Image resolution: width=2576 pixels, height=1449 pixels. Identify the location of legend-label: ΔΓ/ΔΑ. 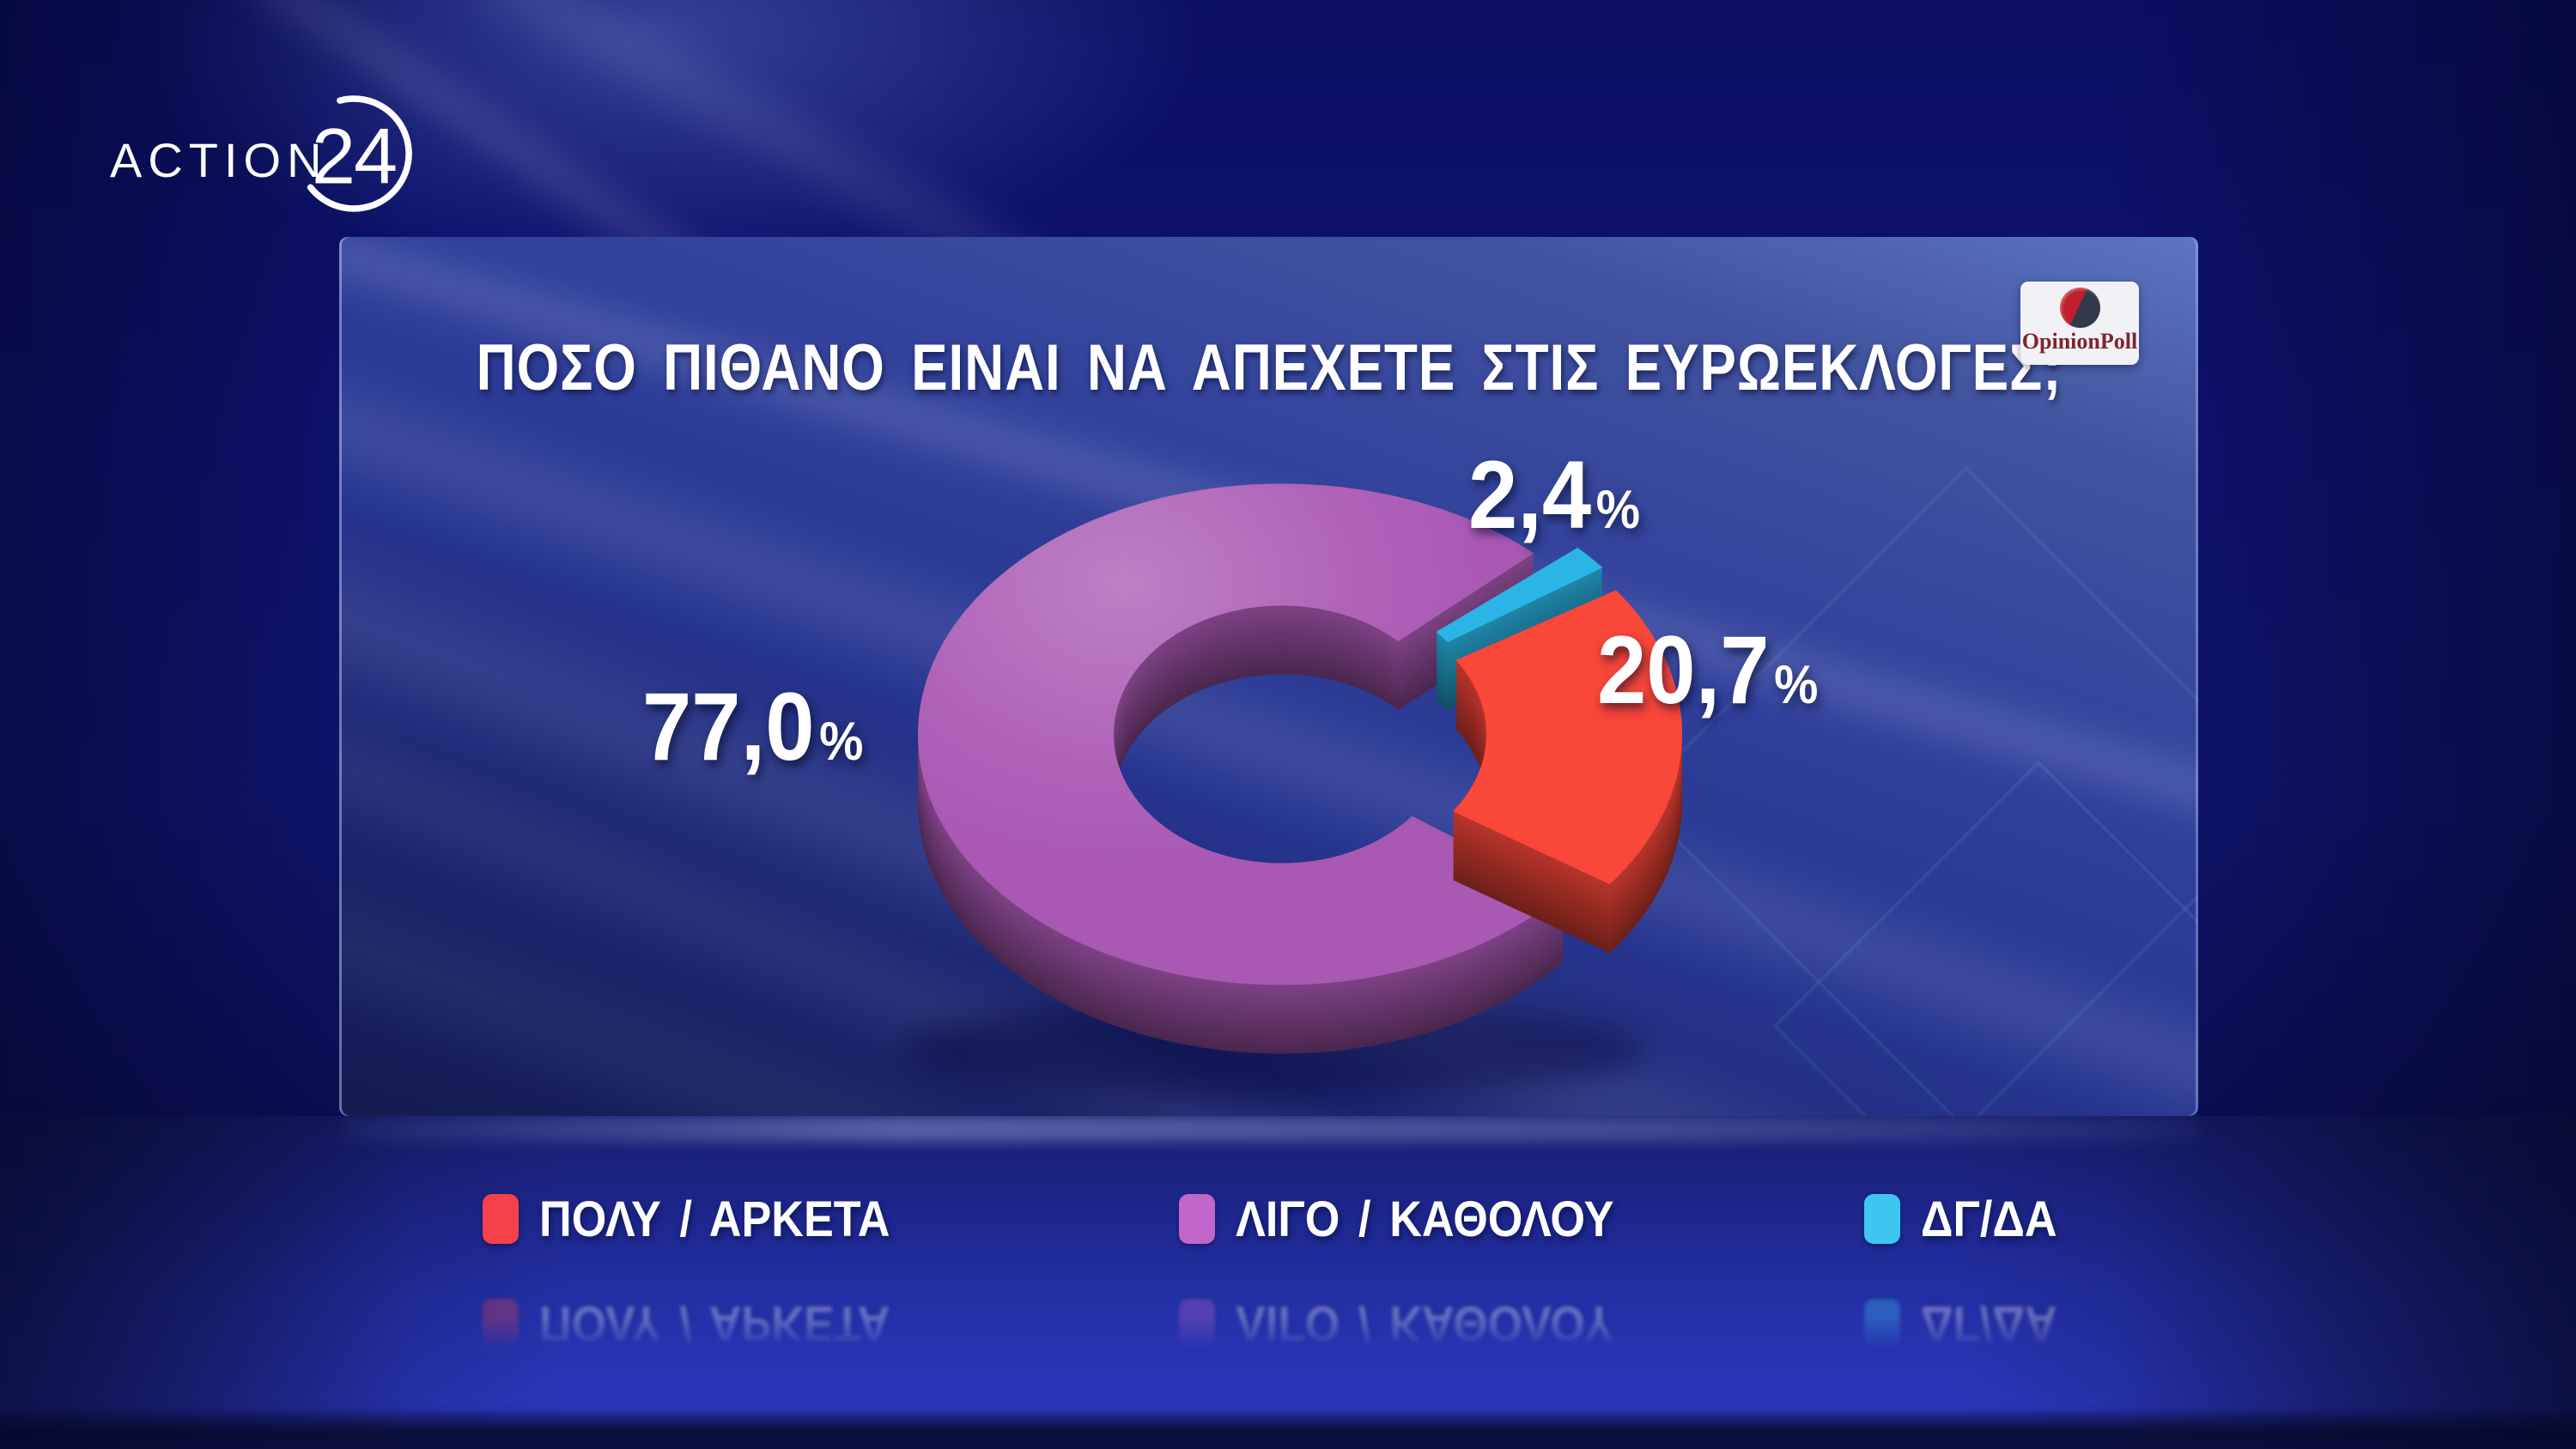
(1989, 1219).